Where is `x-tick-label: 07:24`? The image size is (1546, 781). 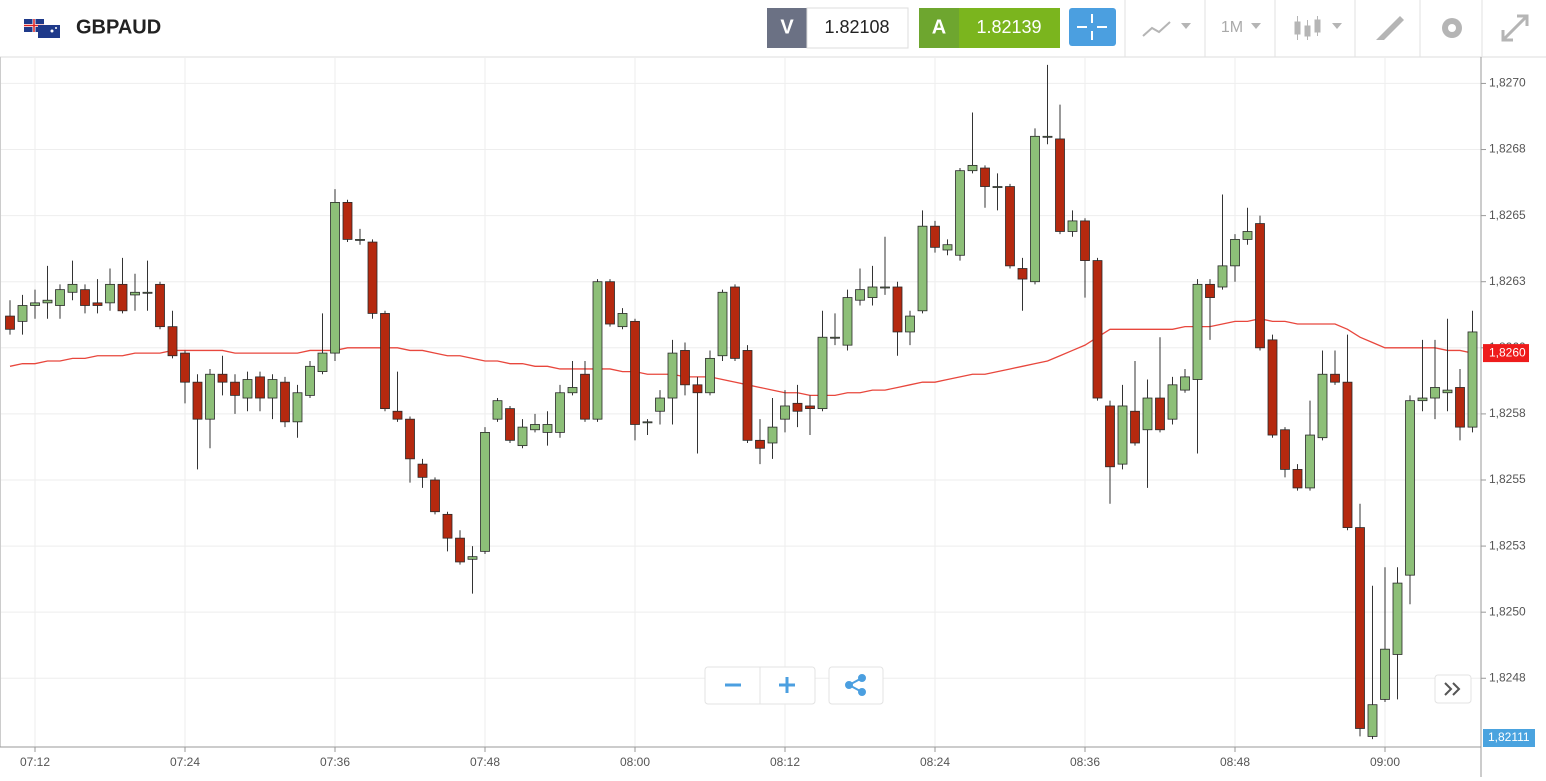 x-tick-label: 07:24 is located at coordinates (185, 762).